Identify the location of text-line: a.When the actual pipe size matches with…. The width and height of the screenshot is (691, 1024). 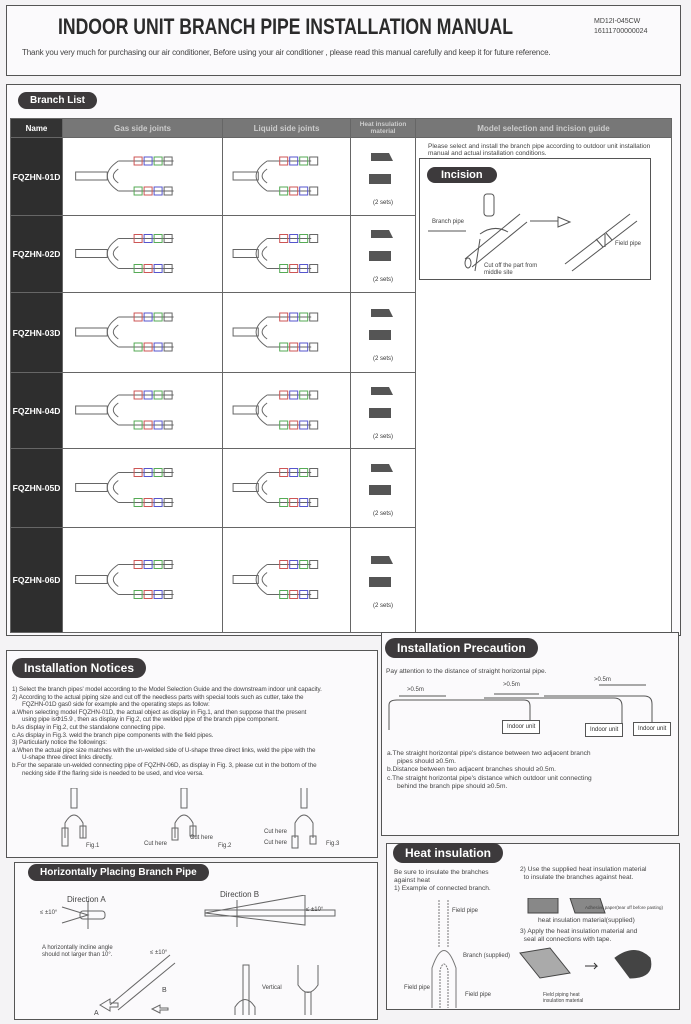
(164, 750).